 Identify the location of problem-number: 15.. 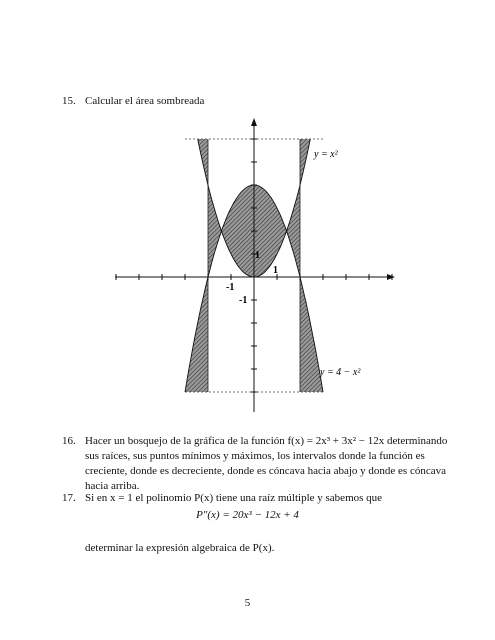
(69, 101).